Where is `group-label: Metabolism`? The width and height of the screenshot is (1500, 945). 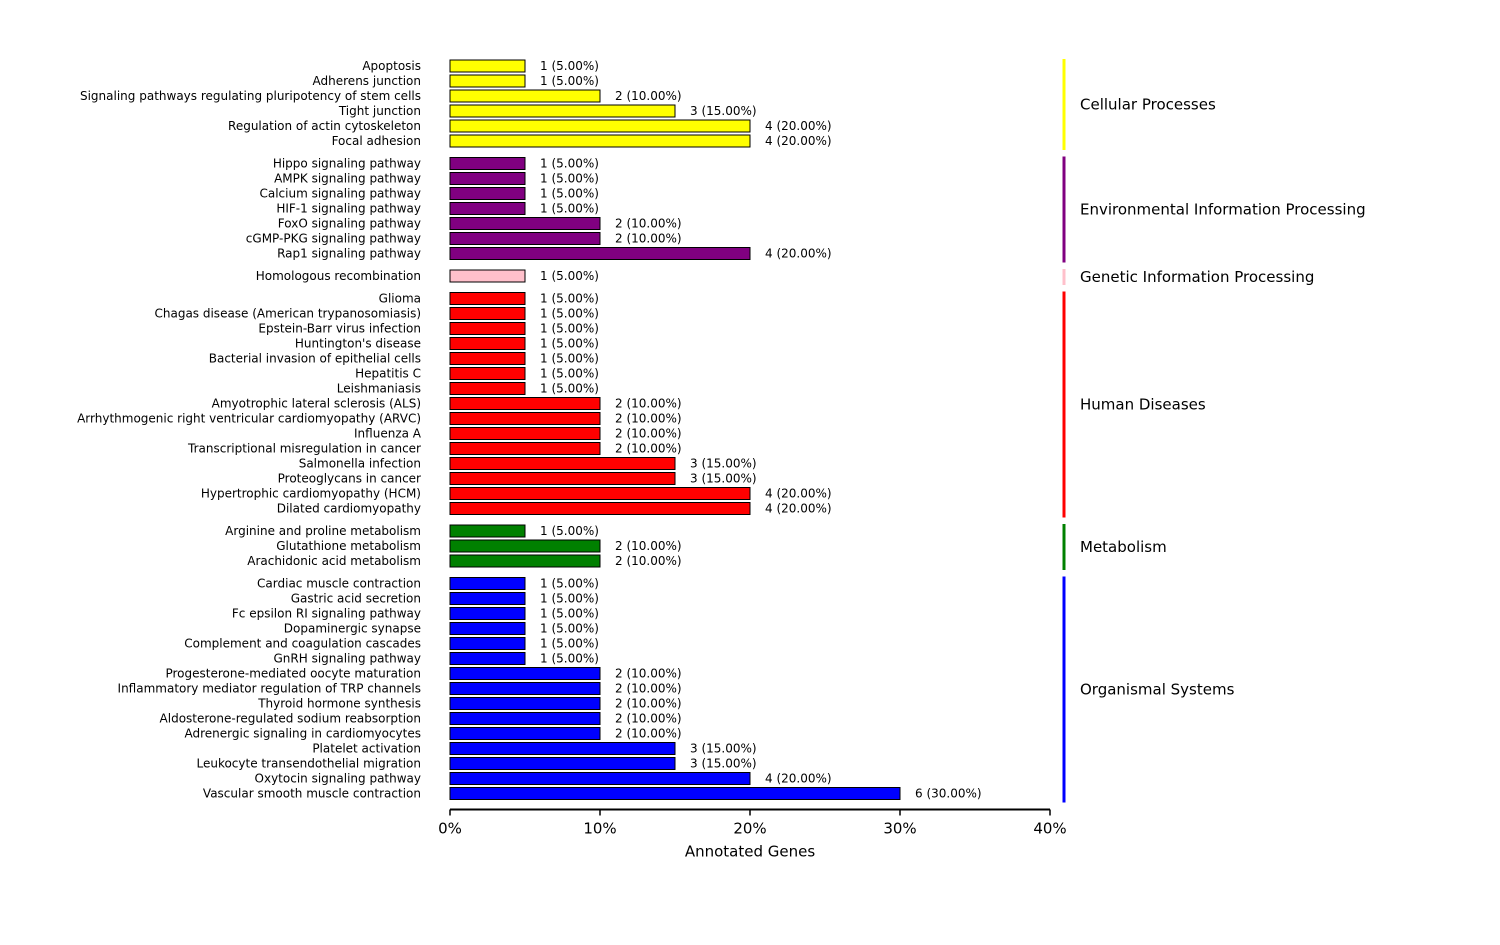 group-label: Metabolism is located at coordinates (1123, 547).